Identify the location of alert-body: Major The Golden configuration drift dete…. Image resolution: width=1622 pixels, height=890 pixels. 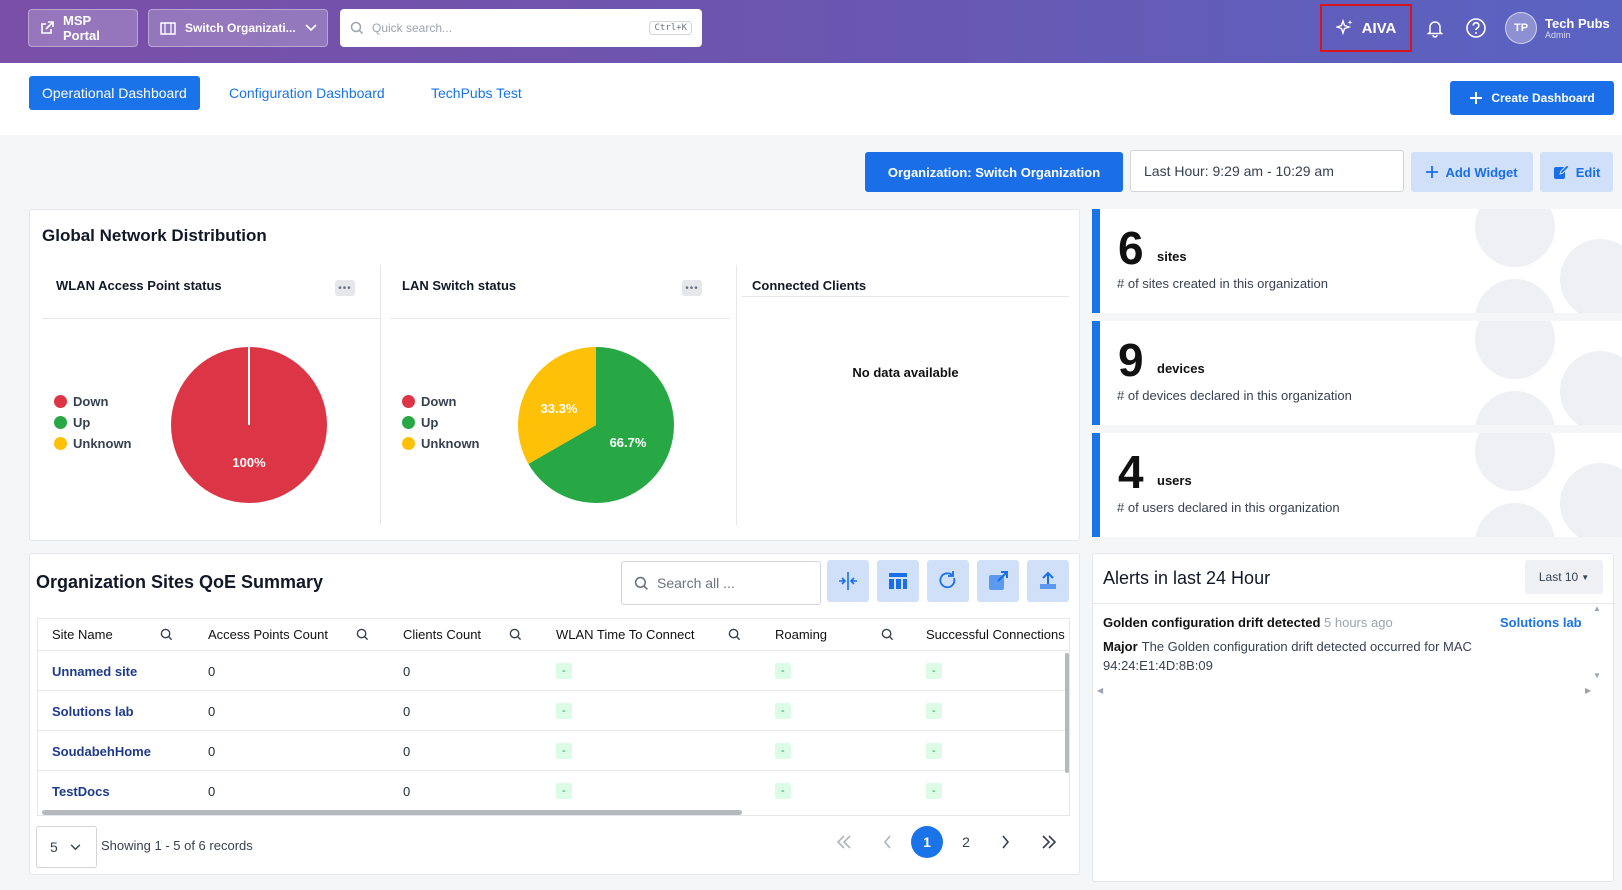
(1313, 656).